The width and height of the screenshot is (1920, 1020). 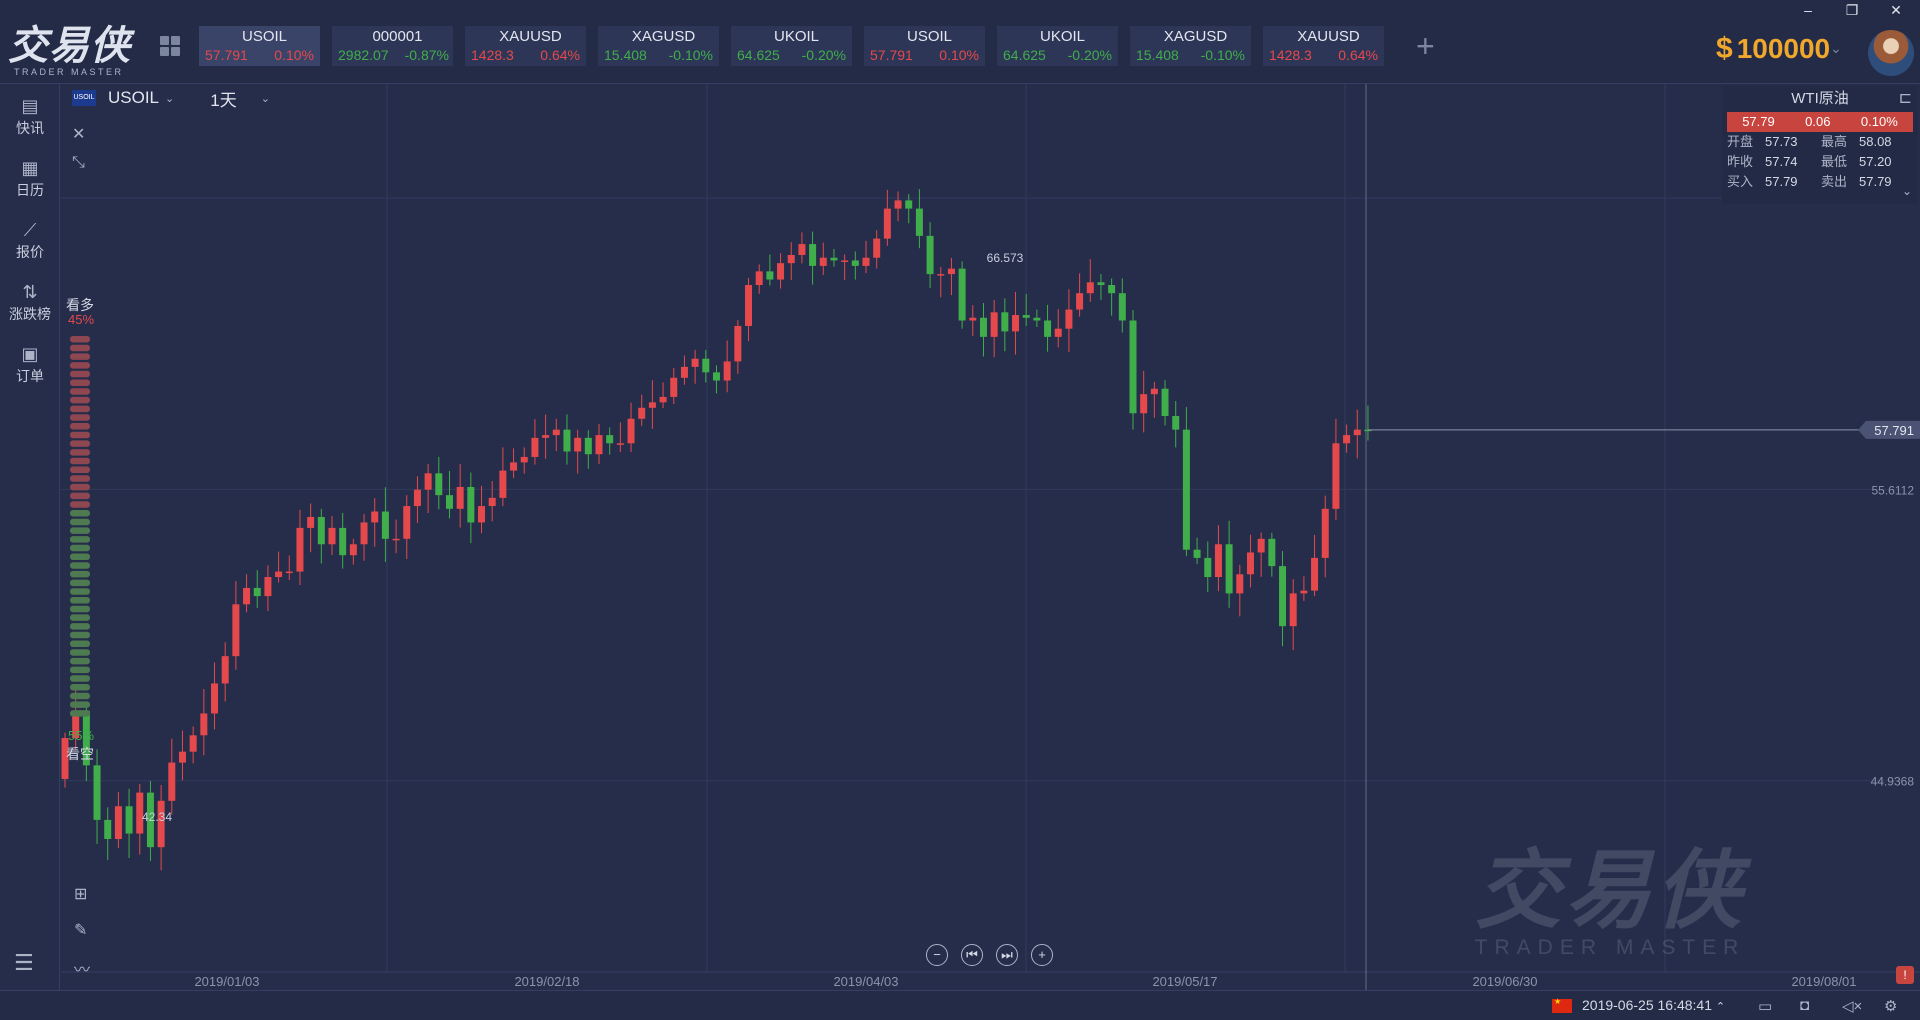 I want to click on close-button: ✕, so click(x=1896, y=10).